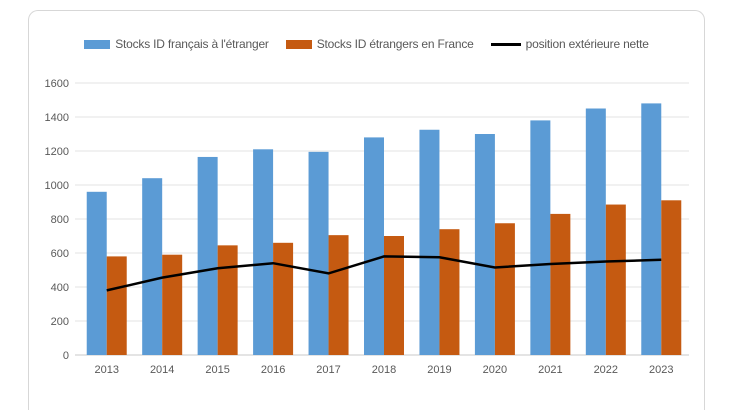 Image resolution: width=730 pixels, height=410 pixels. I want to click on y-tick-label-1200: 1200, so click(57, 152).